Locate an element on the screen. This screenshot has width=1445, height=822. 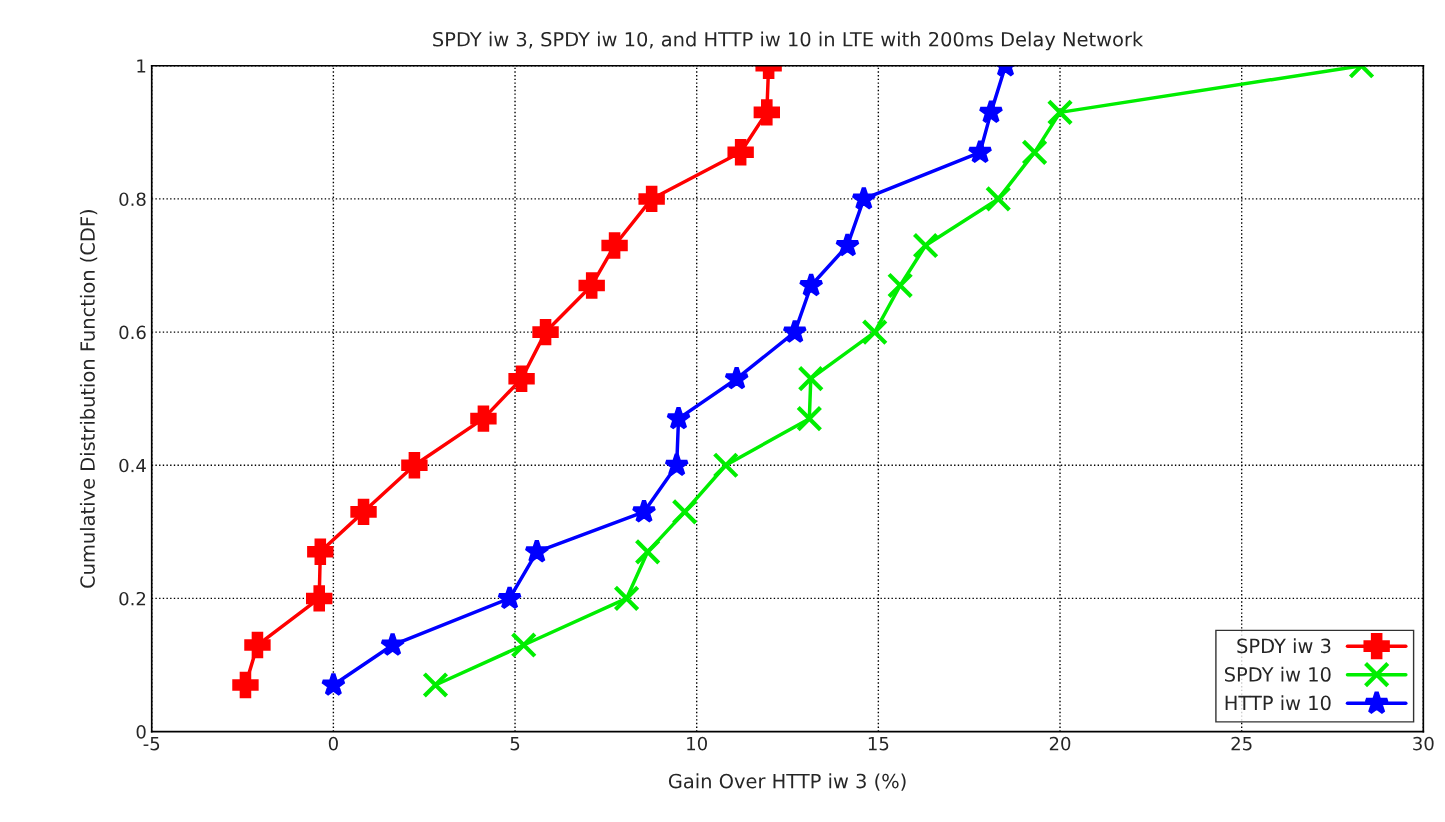
x-tick-label: 5 is located at coordinates (515, 744).